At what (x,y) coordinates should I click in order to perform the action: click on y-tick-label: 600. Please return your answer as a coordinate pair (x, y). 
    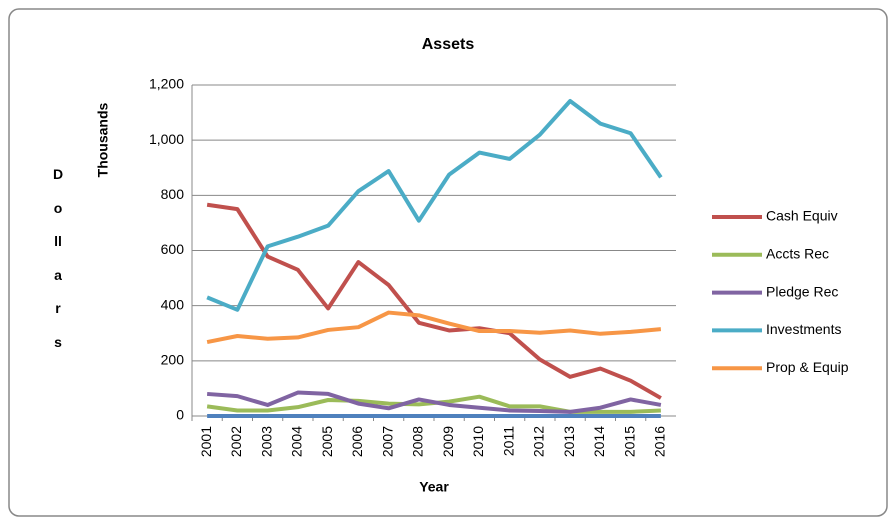
    Looking at the image, I should click on (173, 249).